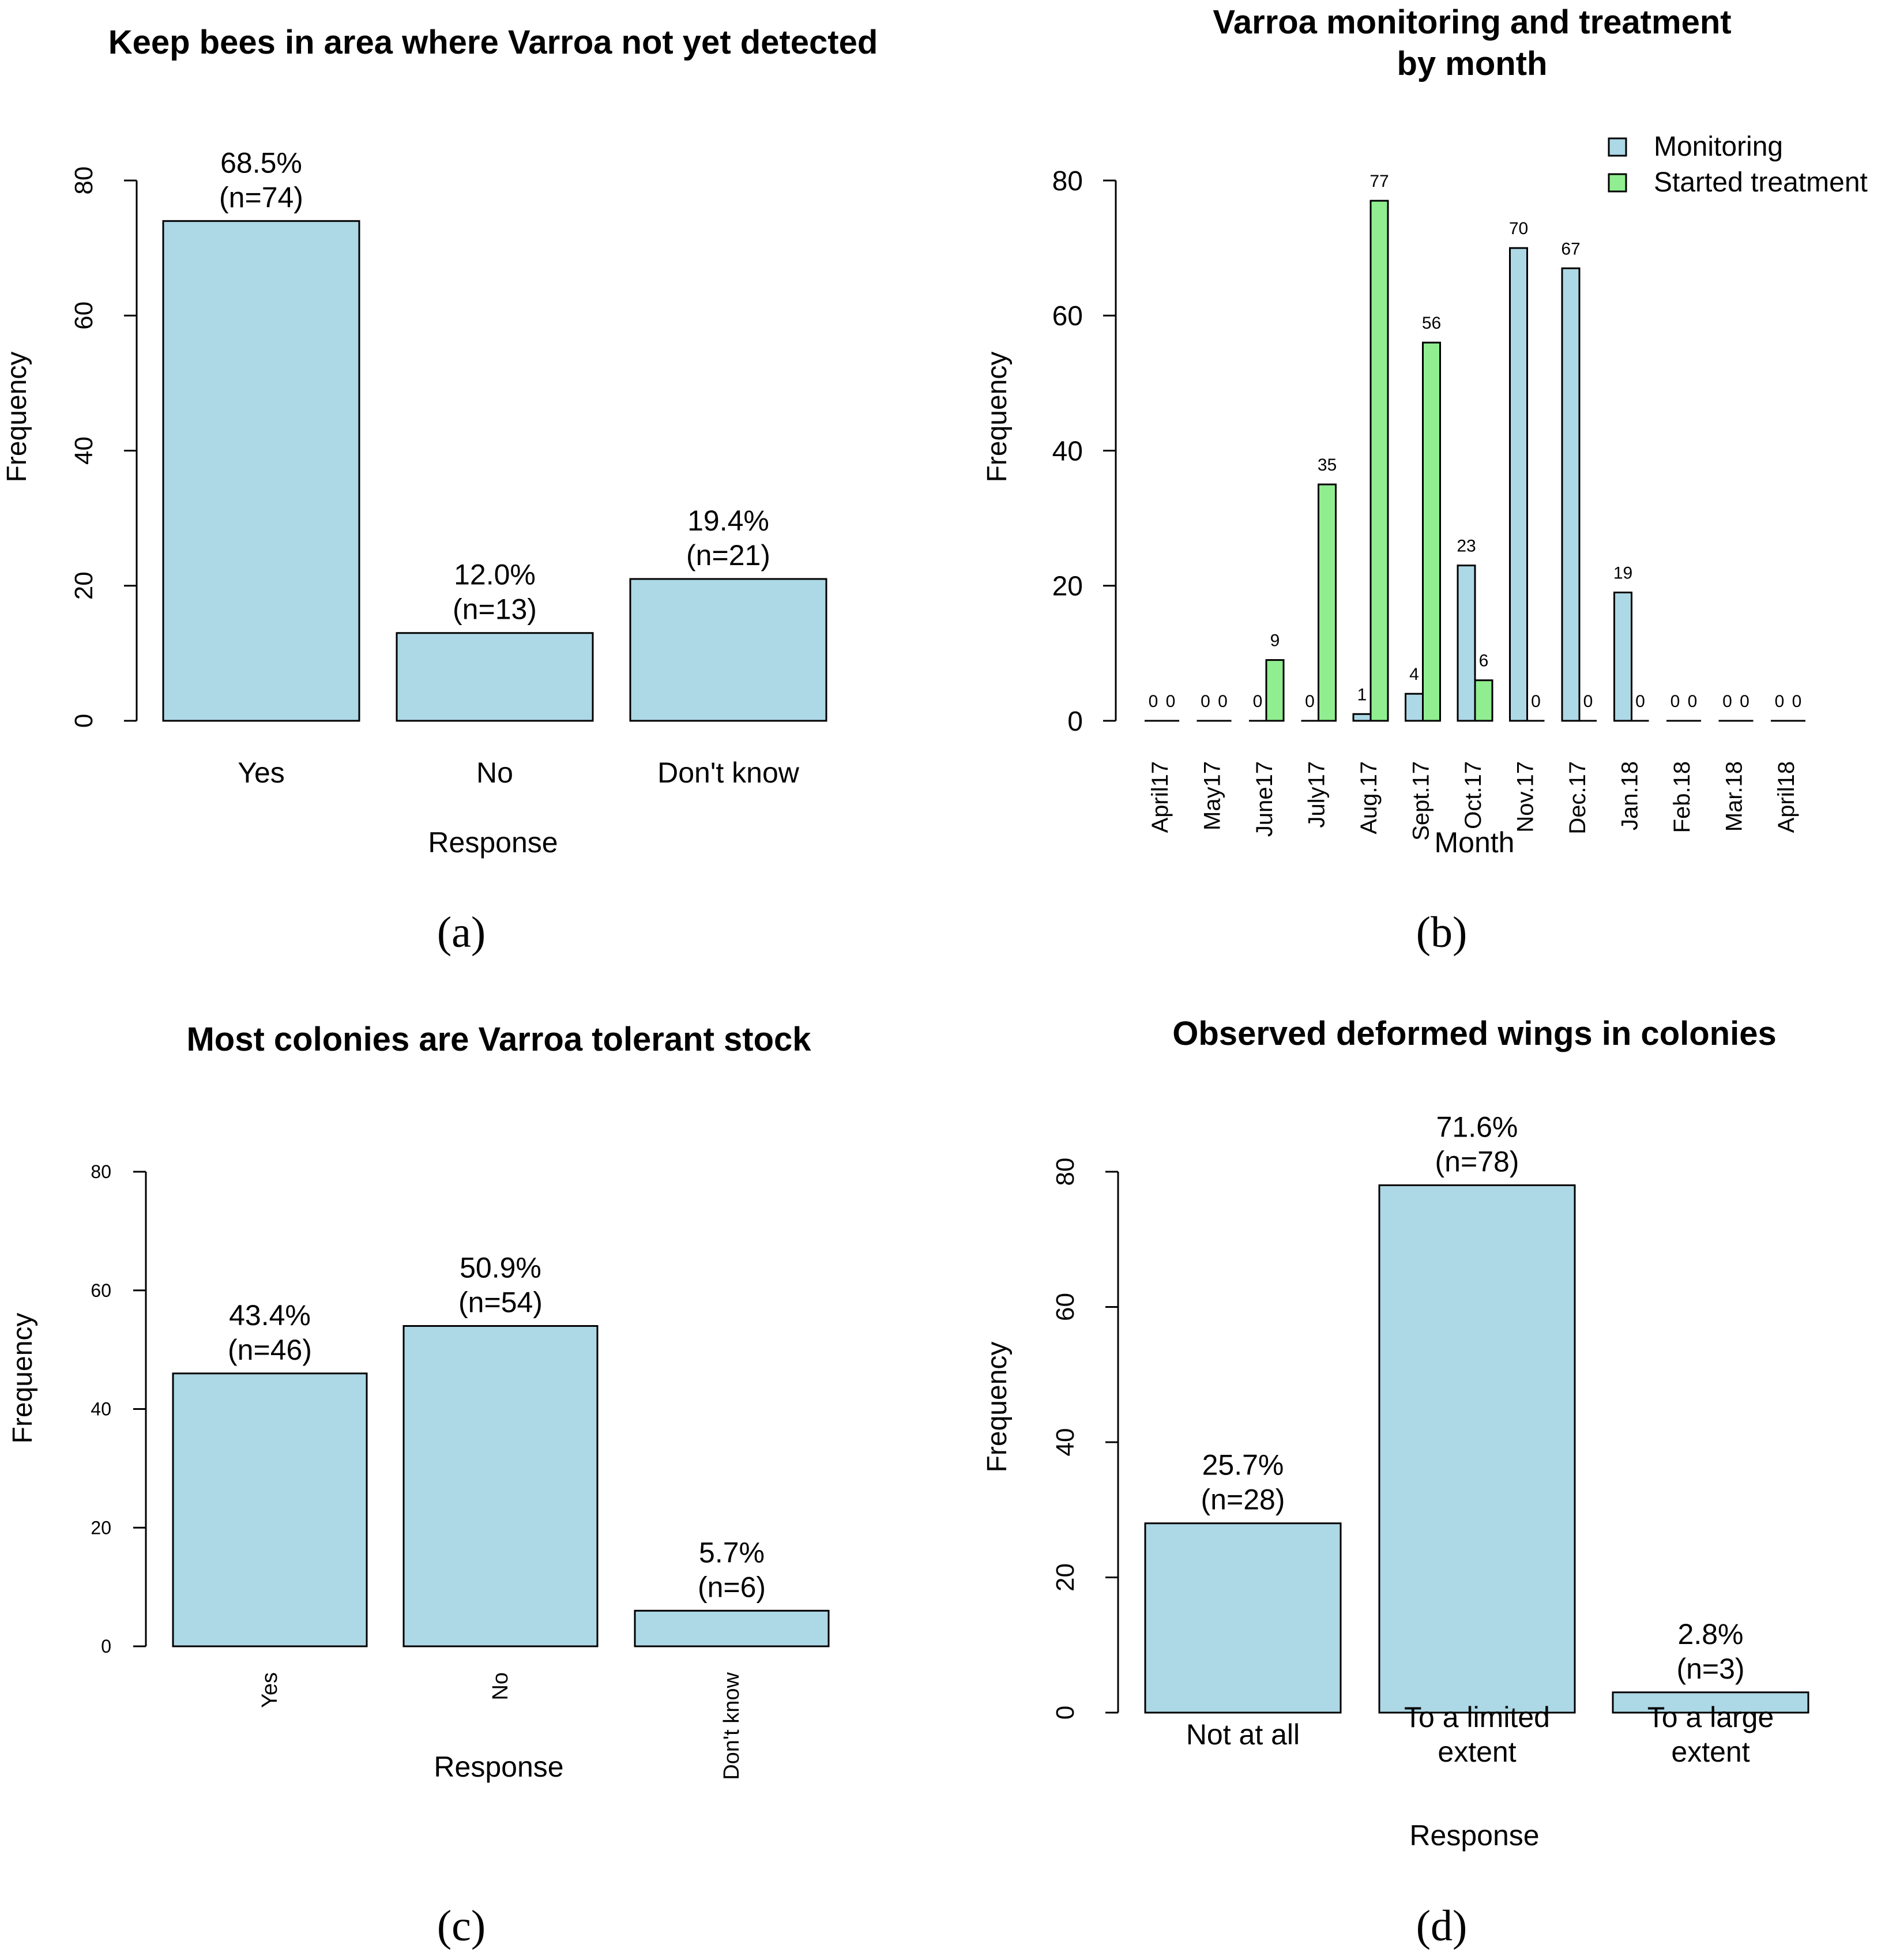  What do you see at coordinates (1477, 1127) in the screenshot?
I see `bar-percent-label: 71.6%` at bounding box center [1477, 1127].